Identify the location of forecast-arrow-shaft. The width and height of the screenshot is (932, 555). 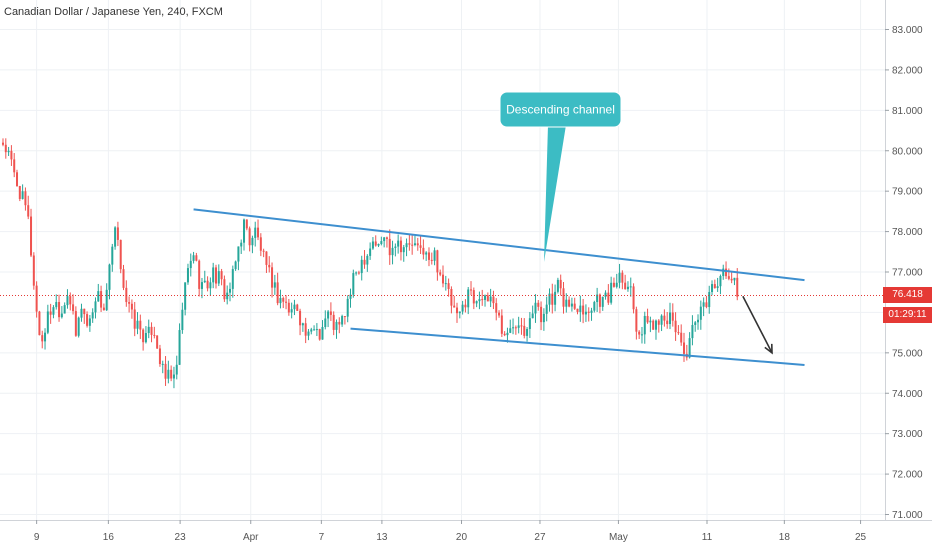
(757, 324).